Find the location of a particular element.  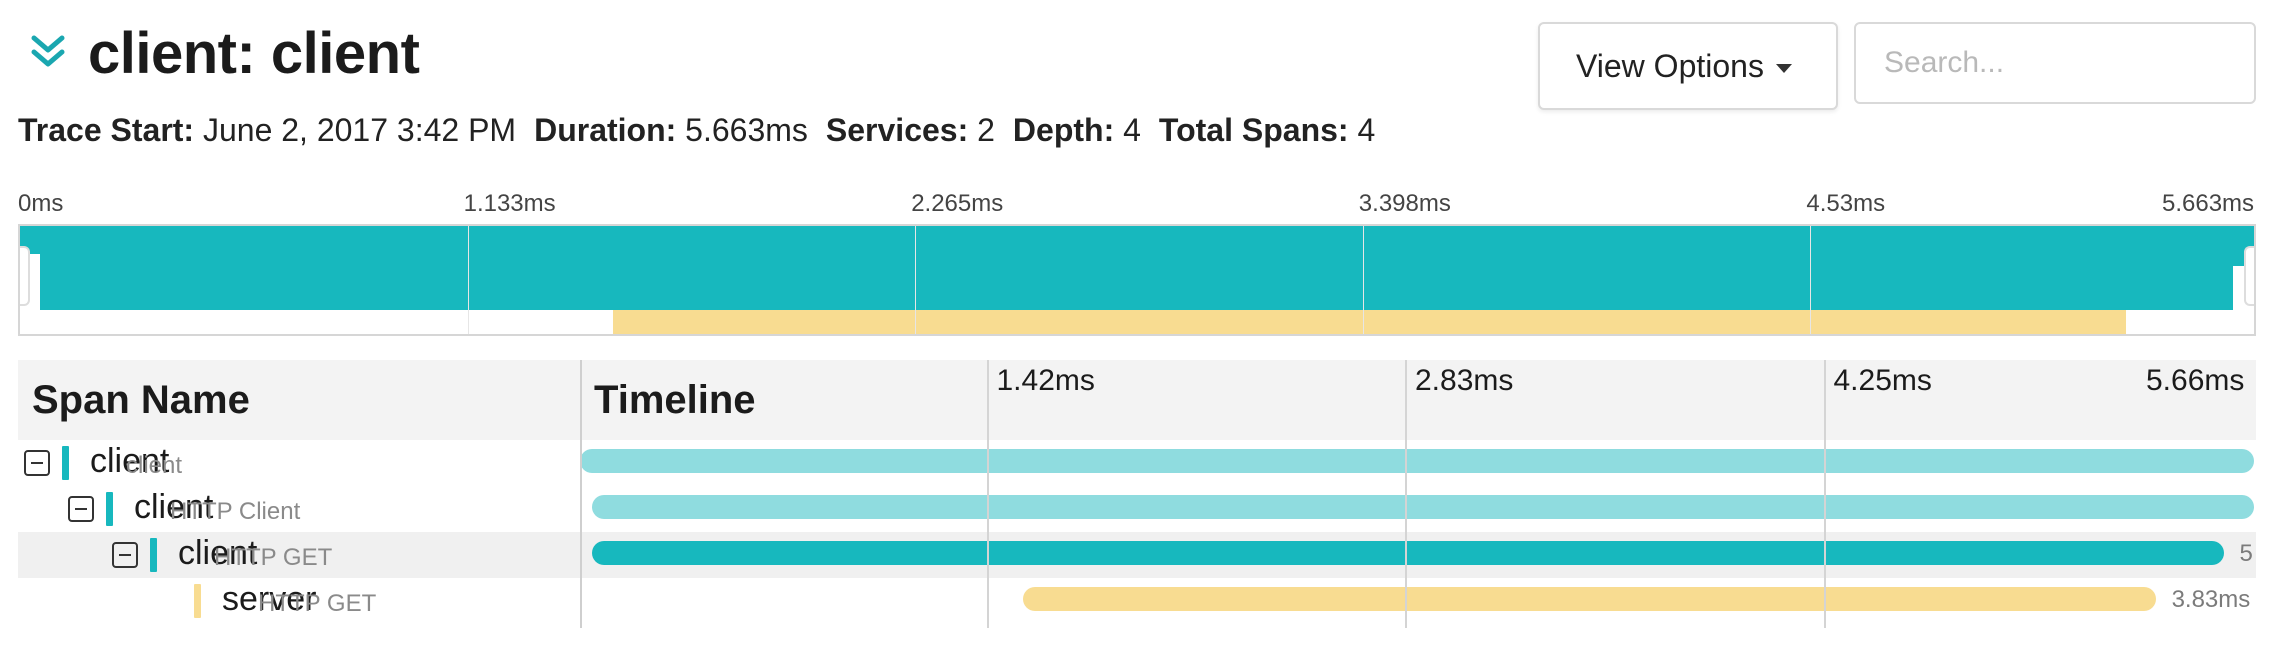

minimap-tick-label: 3.398ms is located at coordinates (1404, 203).